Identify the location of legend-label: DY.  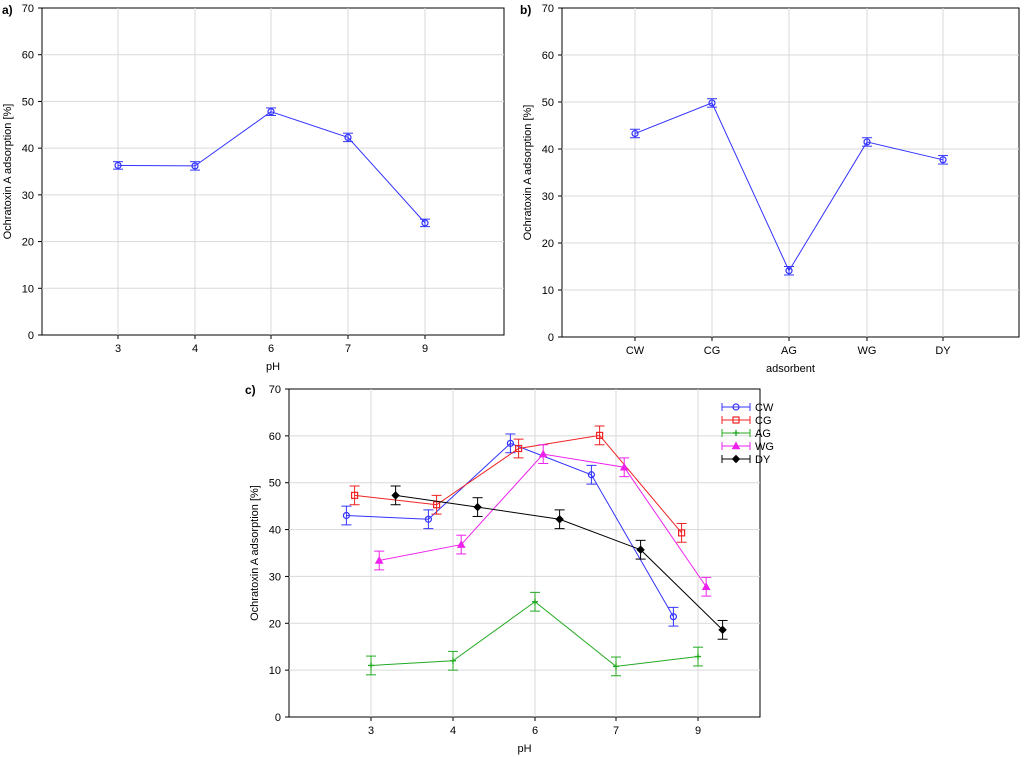
(763, 460).